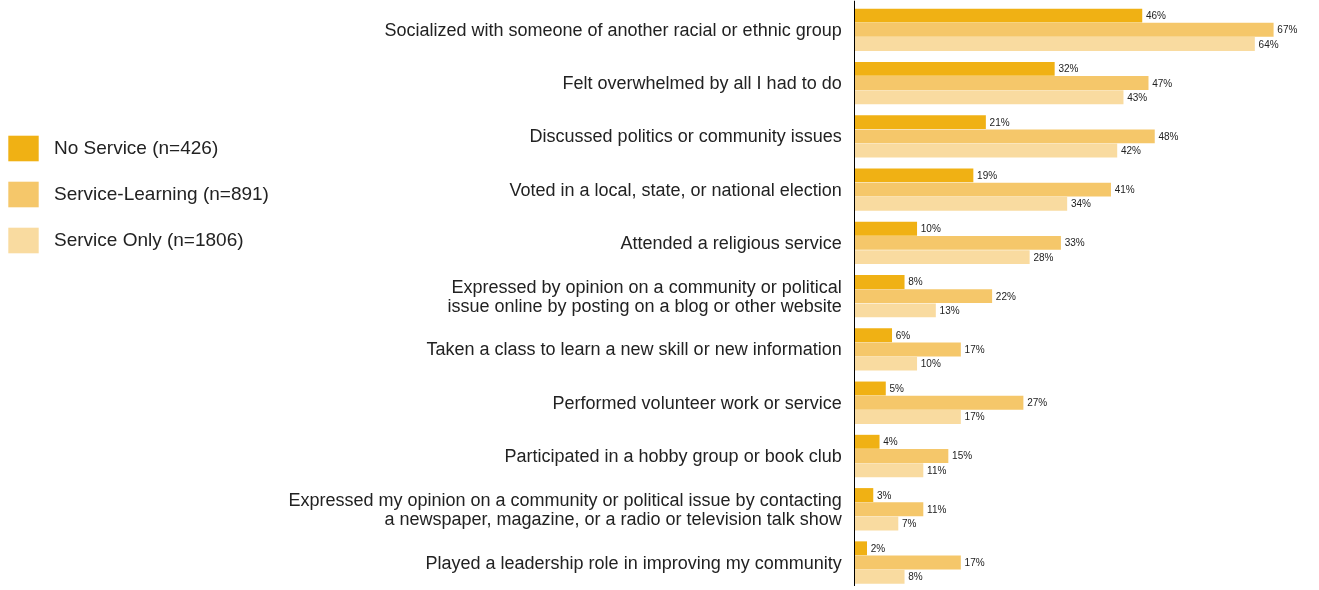 Image resolution: width=1319 pixels, height=590 pixels. What do you see at coordinates (634, 349) in the screenshot?
I see `y-tick-label: Taken a class to learn a new skill or new information` at bounding box center [634, 349].